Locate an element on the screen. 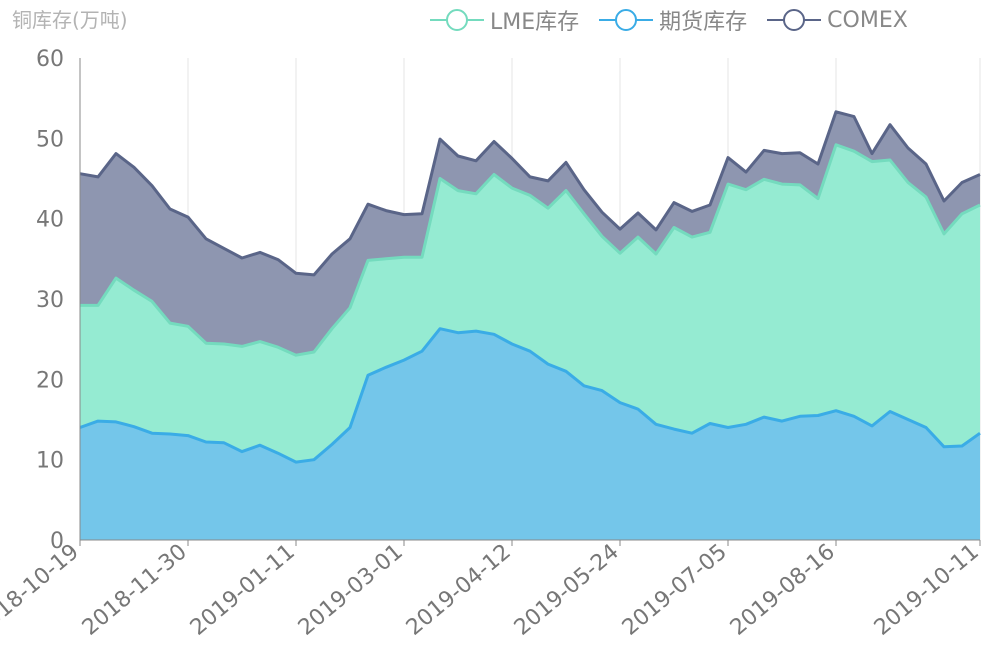  x-tick-label: 2019-04-12 is located at coordinates (459, 589).